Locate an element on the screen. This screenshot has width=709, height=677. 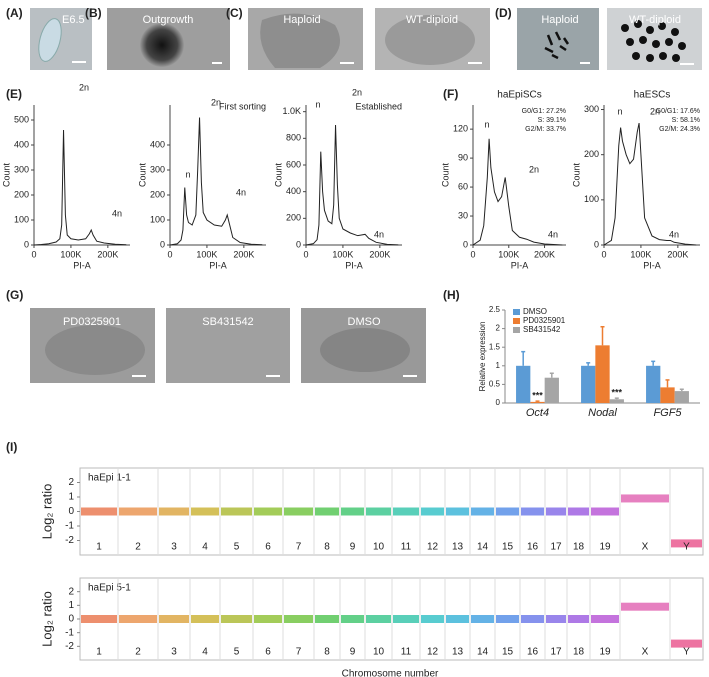
chromosome-label: 2 is located at coordinates (138, 652).